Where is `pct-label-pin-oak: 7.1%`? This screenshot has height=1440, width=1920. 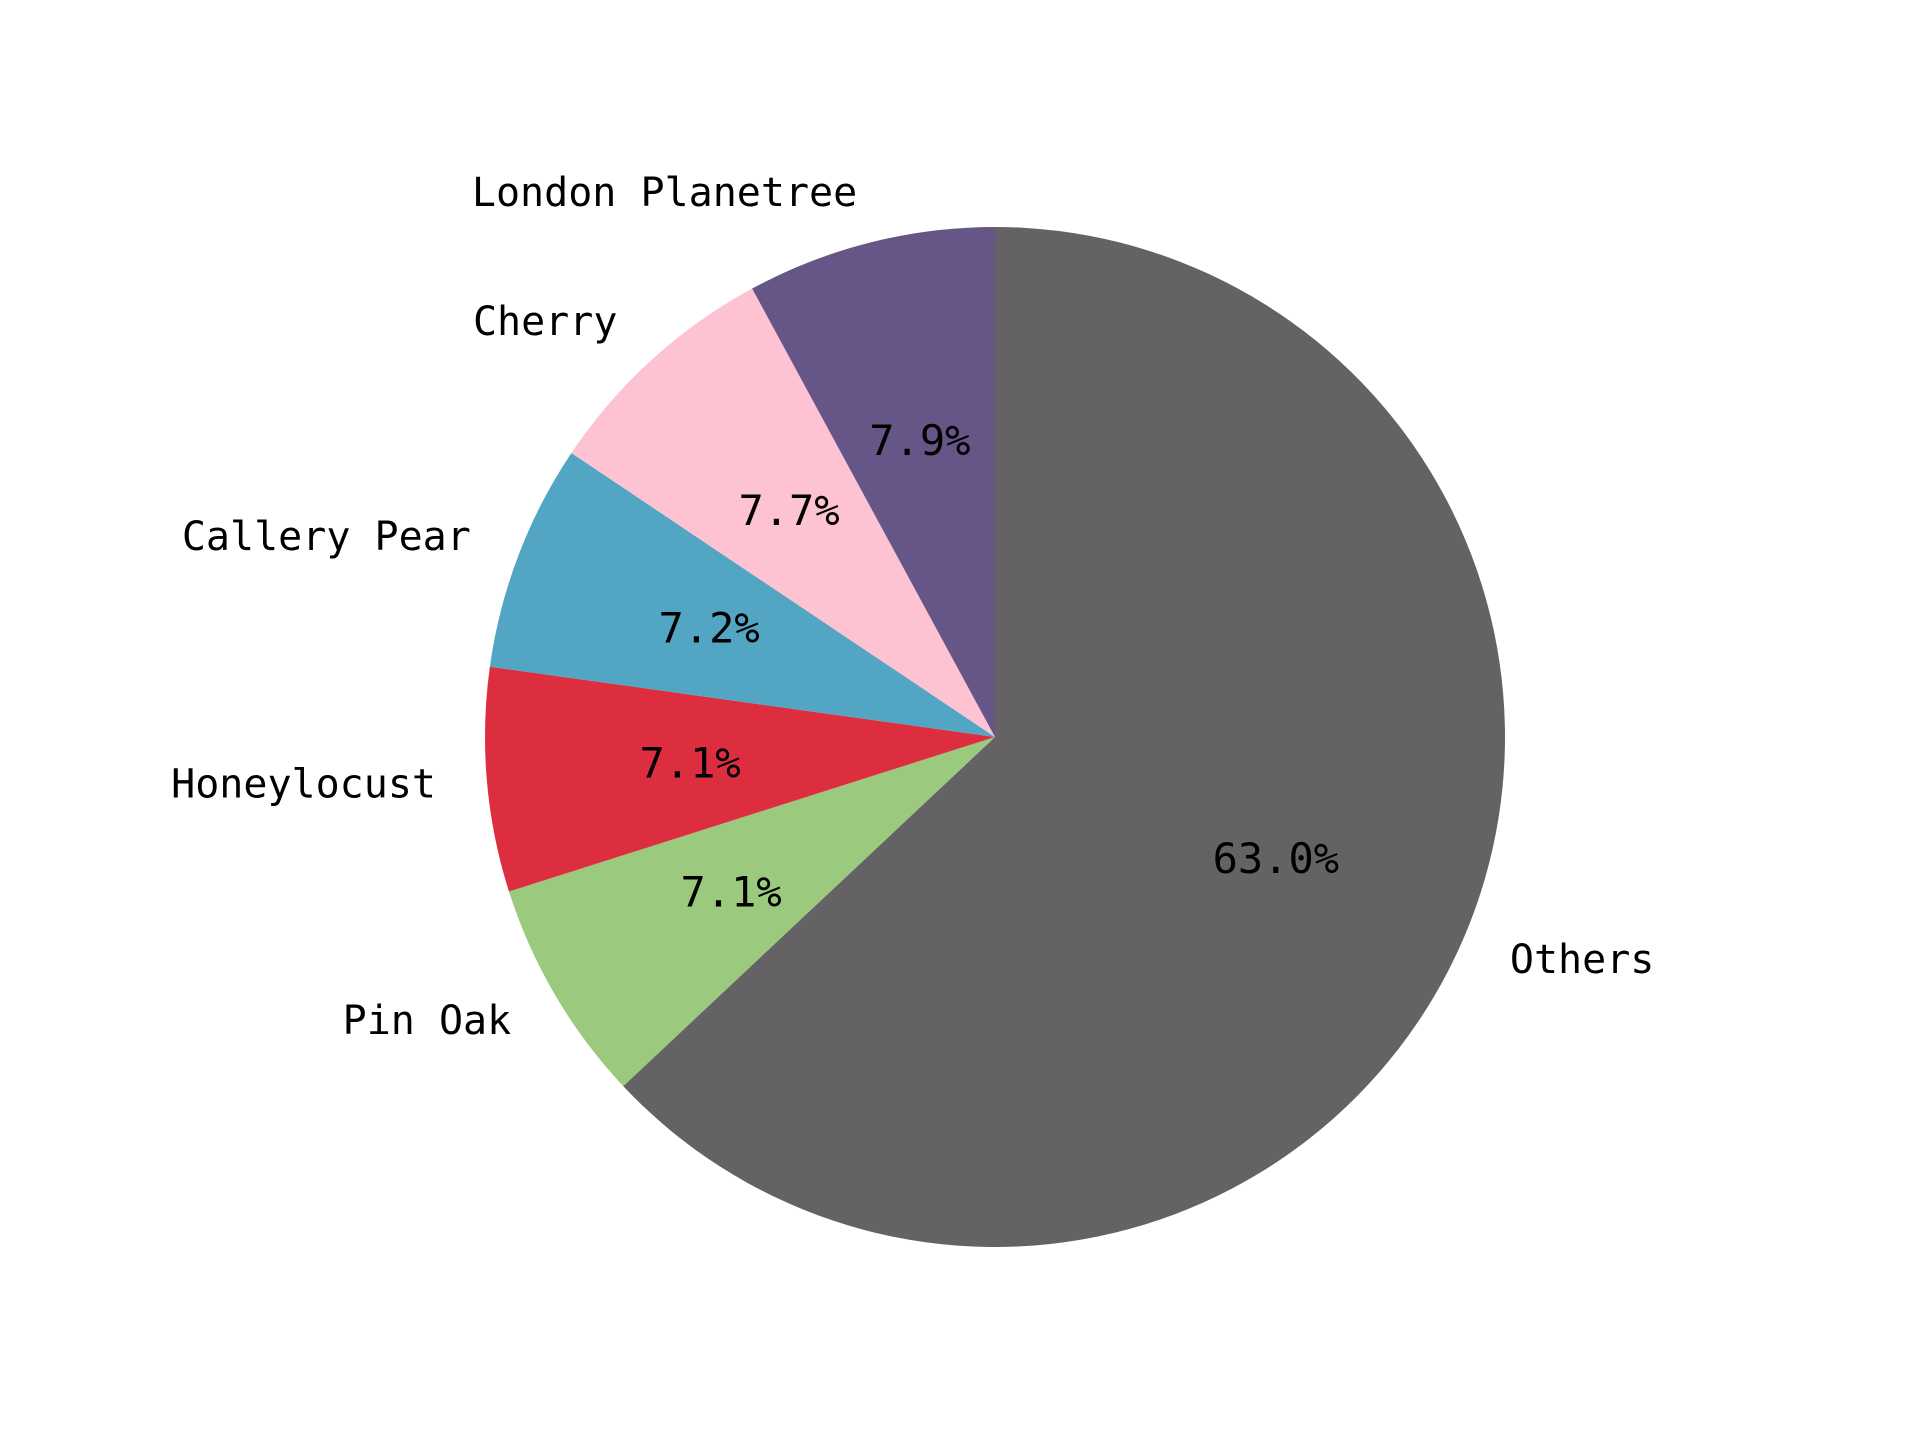 pct-label-pin-oak: 7.1% is located at coordinates (731, 891).